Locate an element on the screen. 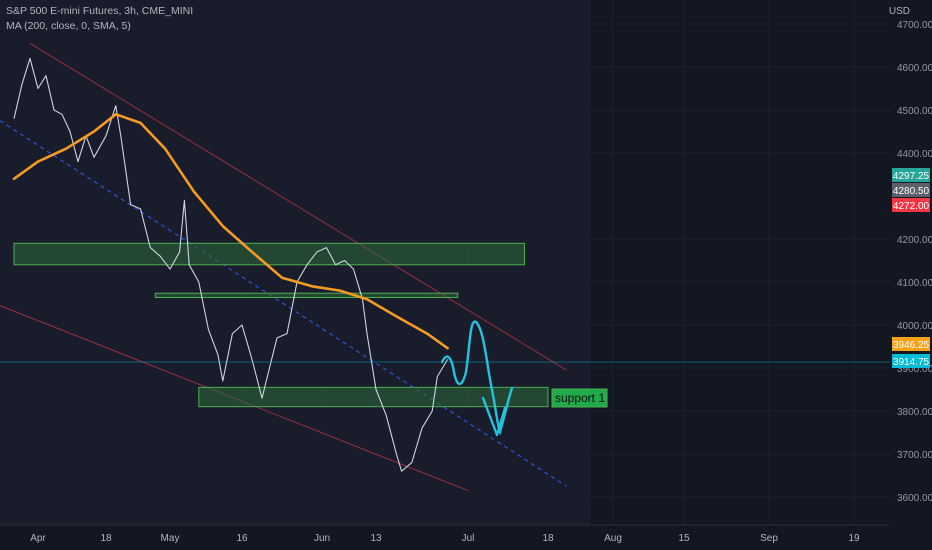 This screenshot has height=550, width=932. price-label-orange: 3946.25 is located at coordinates (911, 344).